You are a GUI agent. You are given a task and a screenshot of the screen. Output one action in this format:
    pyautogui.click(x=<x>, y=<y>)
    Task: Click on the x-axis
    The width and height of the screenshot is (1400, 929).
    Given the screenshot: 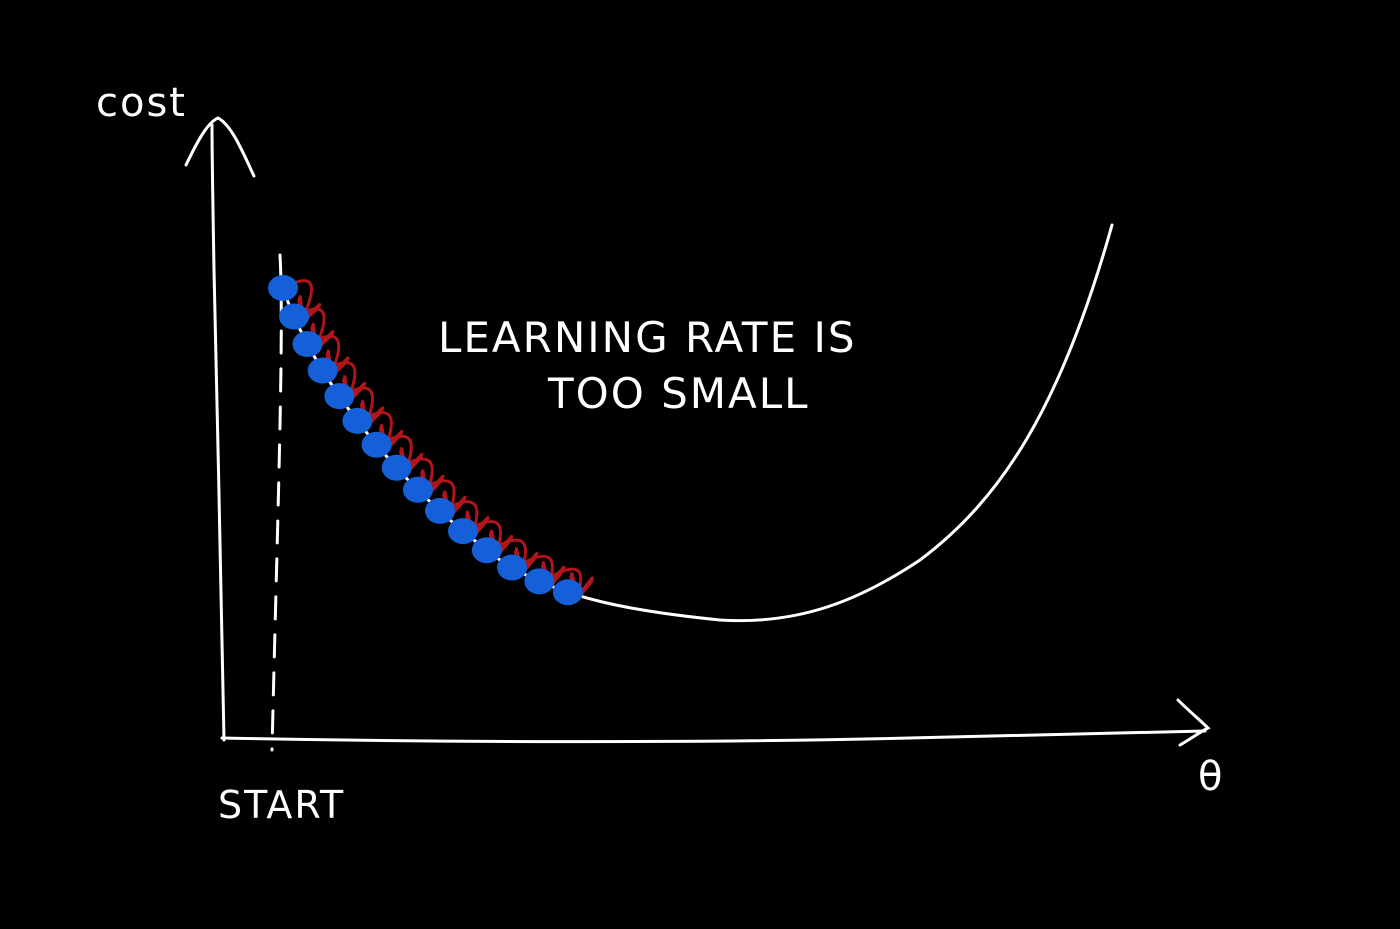 What is the action you would take?
    pyautogui.click(x=713, y=736)
    